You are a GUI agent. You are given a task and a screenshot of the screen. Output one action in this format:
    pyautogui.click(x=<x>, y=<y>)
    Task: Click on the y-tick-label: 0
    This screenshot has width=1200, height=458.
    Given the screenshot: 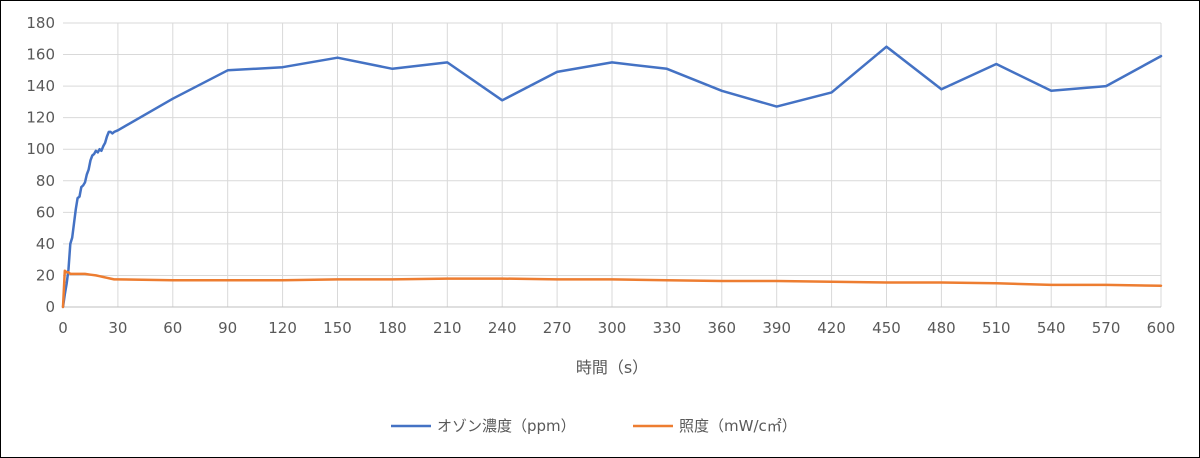 What is the action you would take?
    pyautogui.click(x=50, y=307)
    